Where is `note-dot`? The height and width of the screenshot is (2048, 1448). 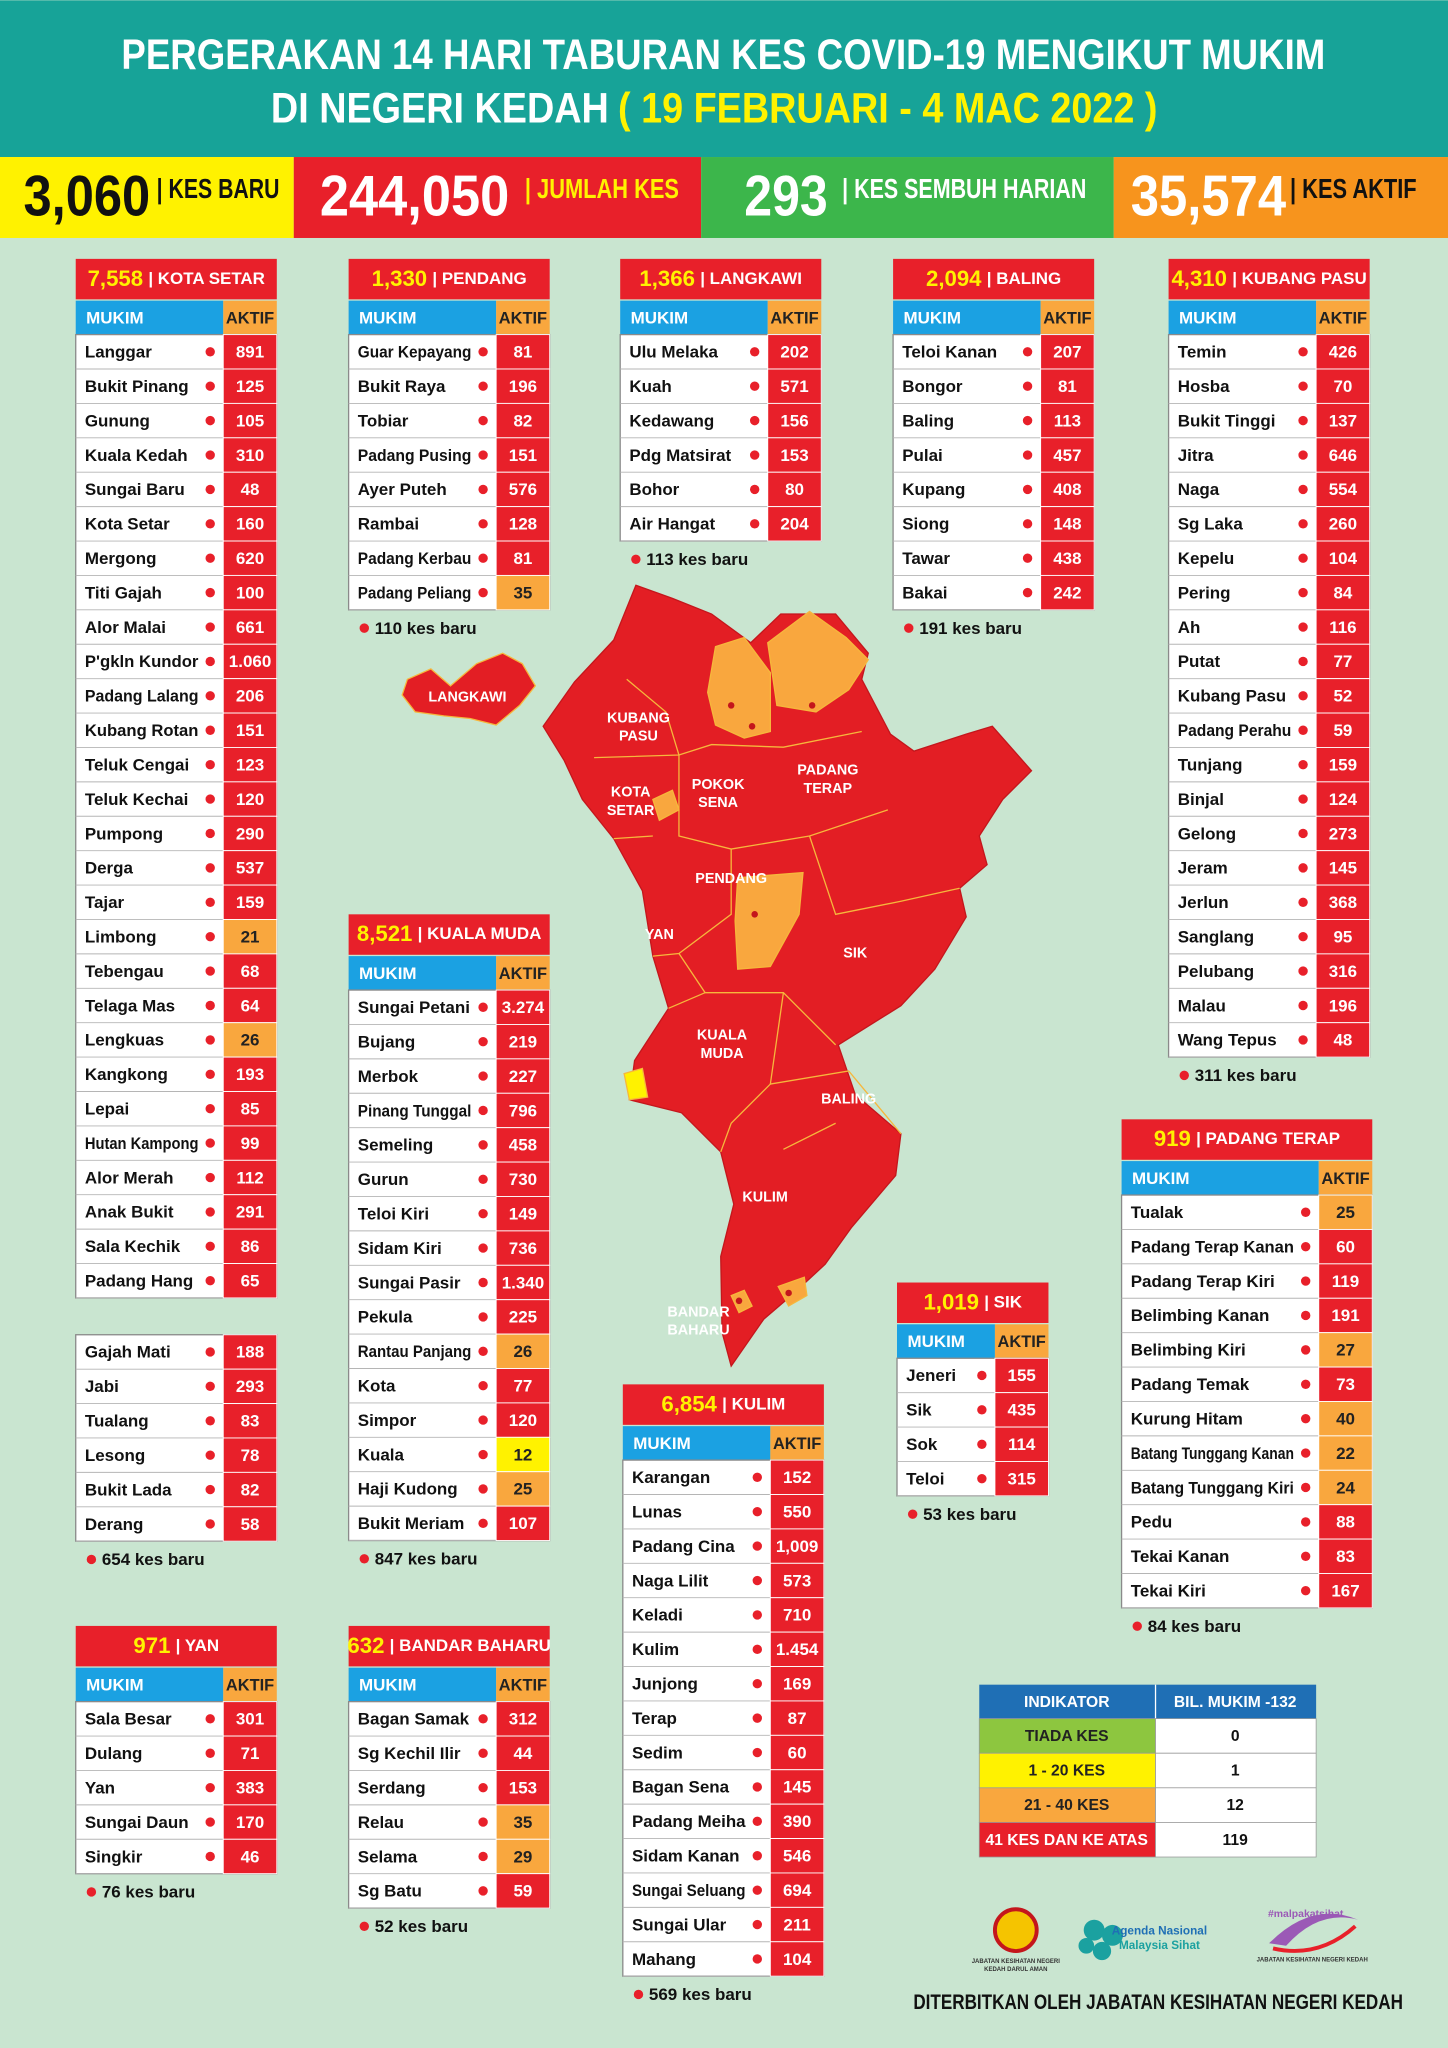 note-dot is located at coordinates (364, 1559).